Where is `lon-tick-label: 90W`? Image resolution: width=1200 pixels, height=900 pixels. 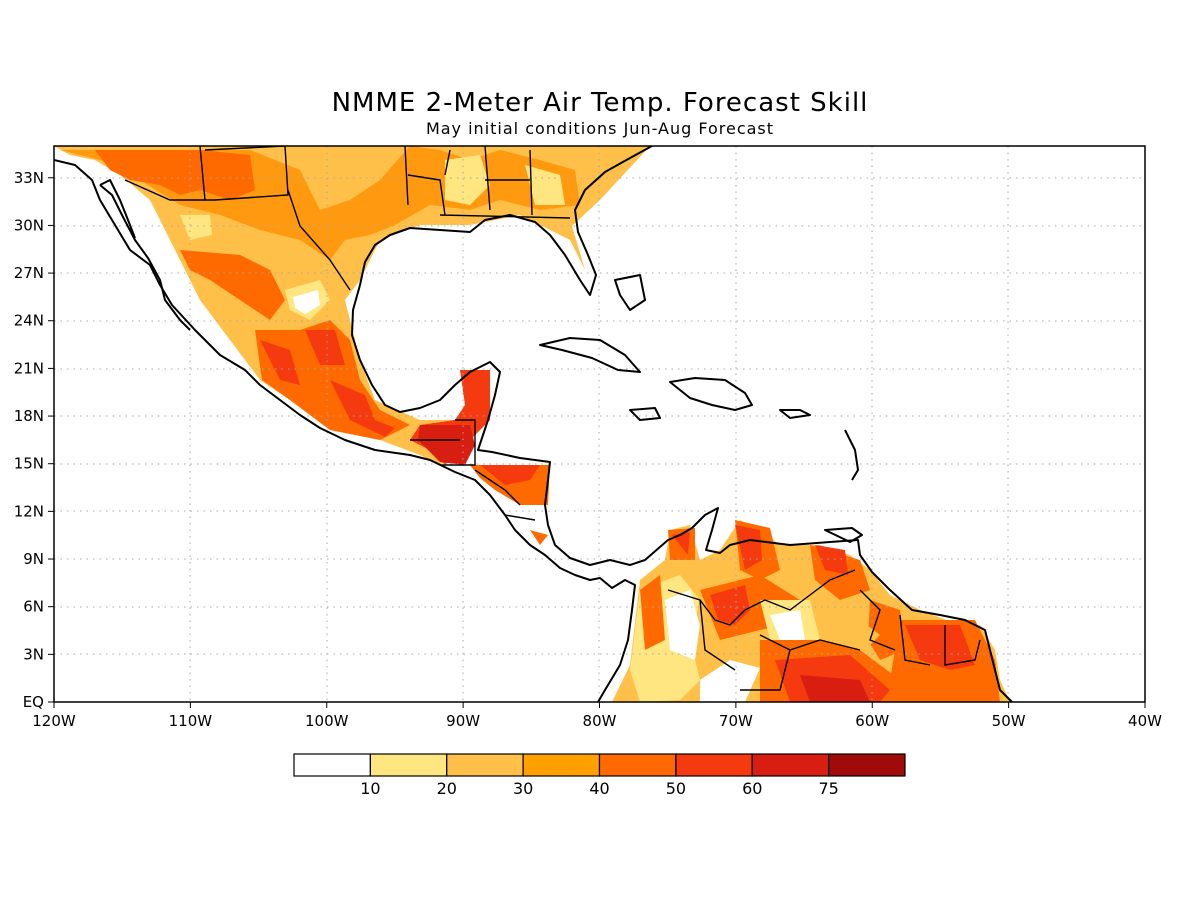 lon-tick-label: 90W is located at coordinates (463, 721).